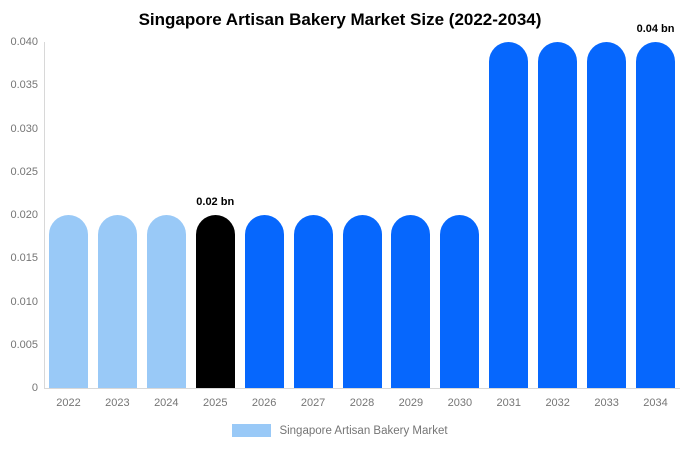 This screenshot has height=450, width=680. Describe the element at coordinates (313, 301) in the screenshot. I see `bar-2027` at that location.